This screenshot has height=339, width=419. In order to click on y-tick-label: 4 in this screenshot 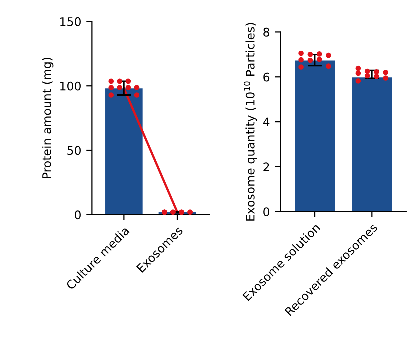, I will do `click(266, 122)`.